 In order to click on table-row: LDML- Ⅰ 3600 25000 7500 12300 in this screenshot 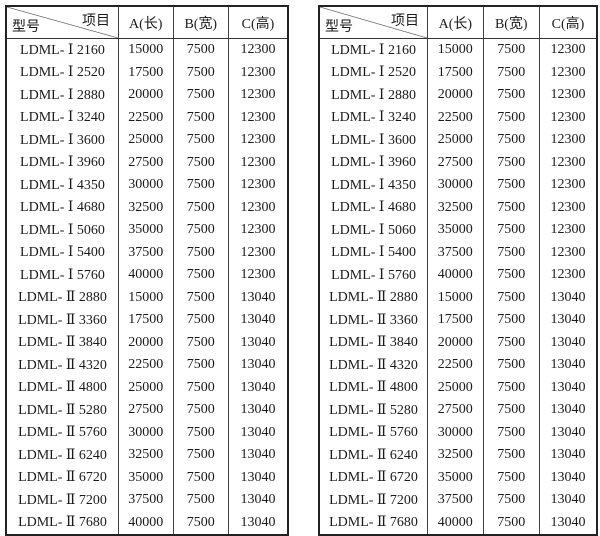, I will do `click(458, 140)`.